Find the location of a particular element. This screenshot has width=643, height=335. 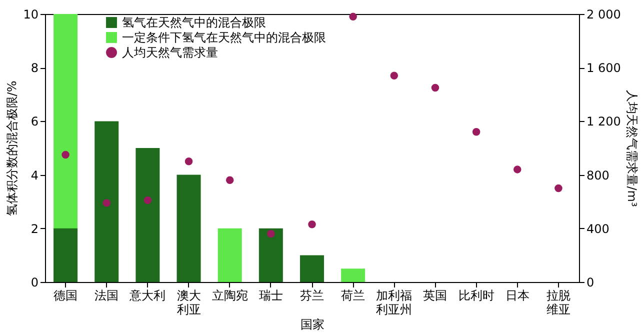

x-tick-label: 加利福利亚州 is located at coordinates (394, 302).